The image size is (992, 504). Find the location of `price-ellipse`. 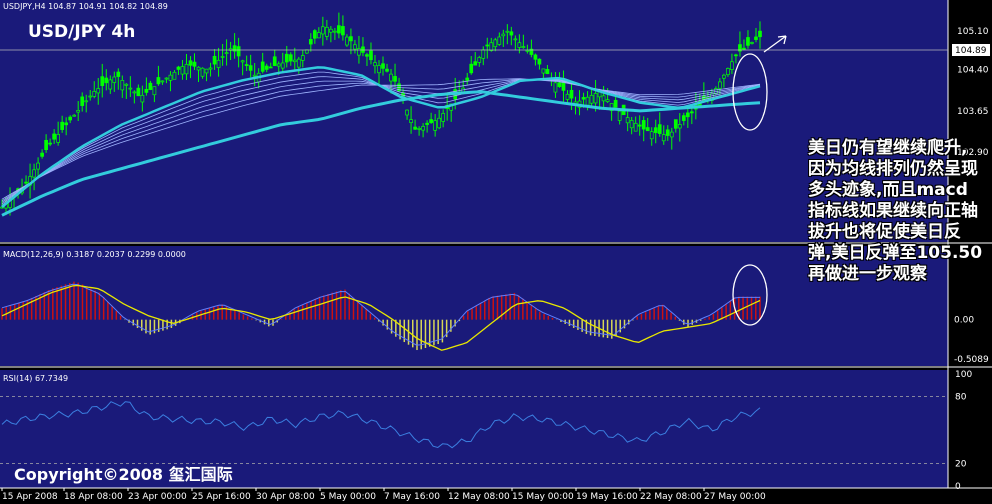

price-ellipse is located at coordinates (750, 92).